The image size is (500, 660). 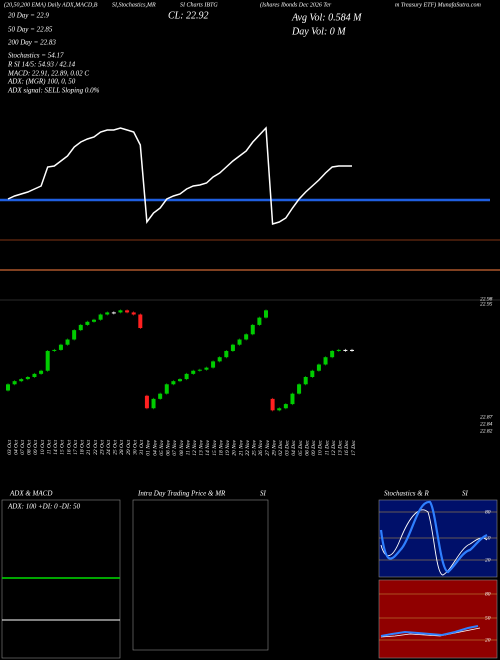 What do you see at coordinates (347, 447) in the screenshot?
I see `x-tick-label: 16 Dec` at bounding box center [347, 447].